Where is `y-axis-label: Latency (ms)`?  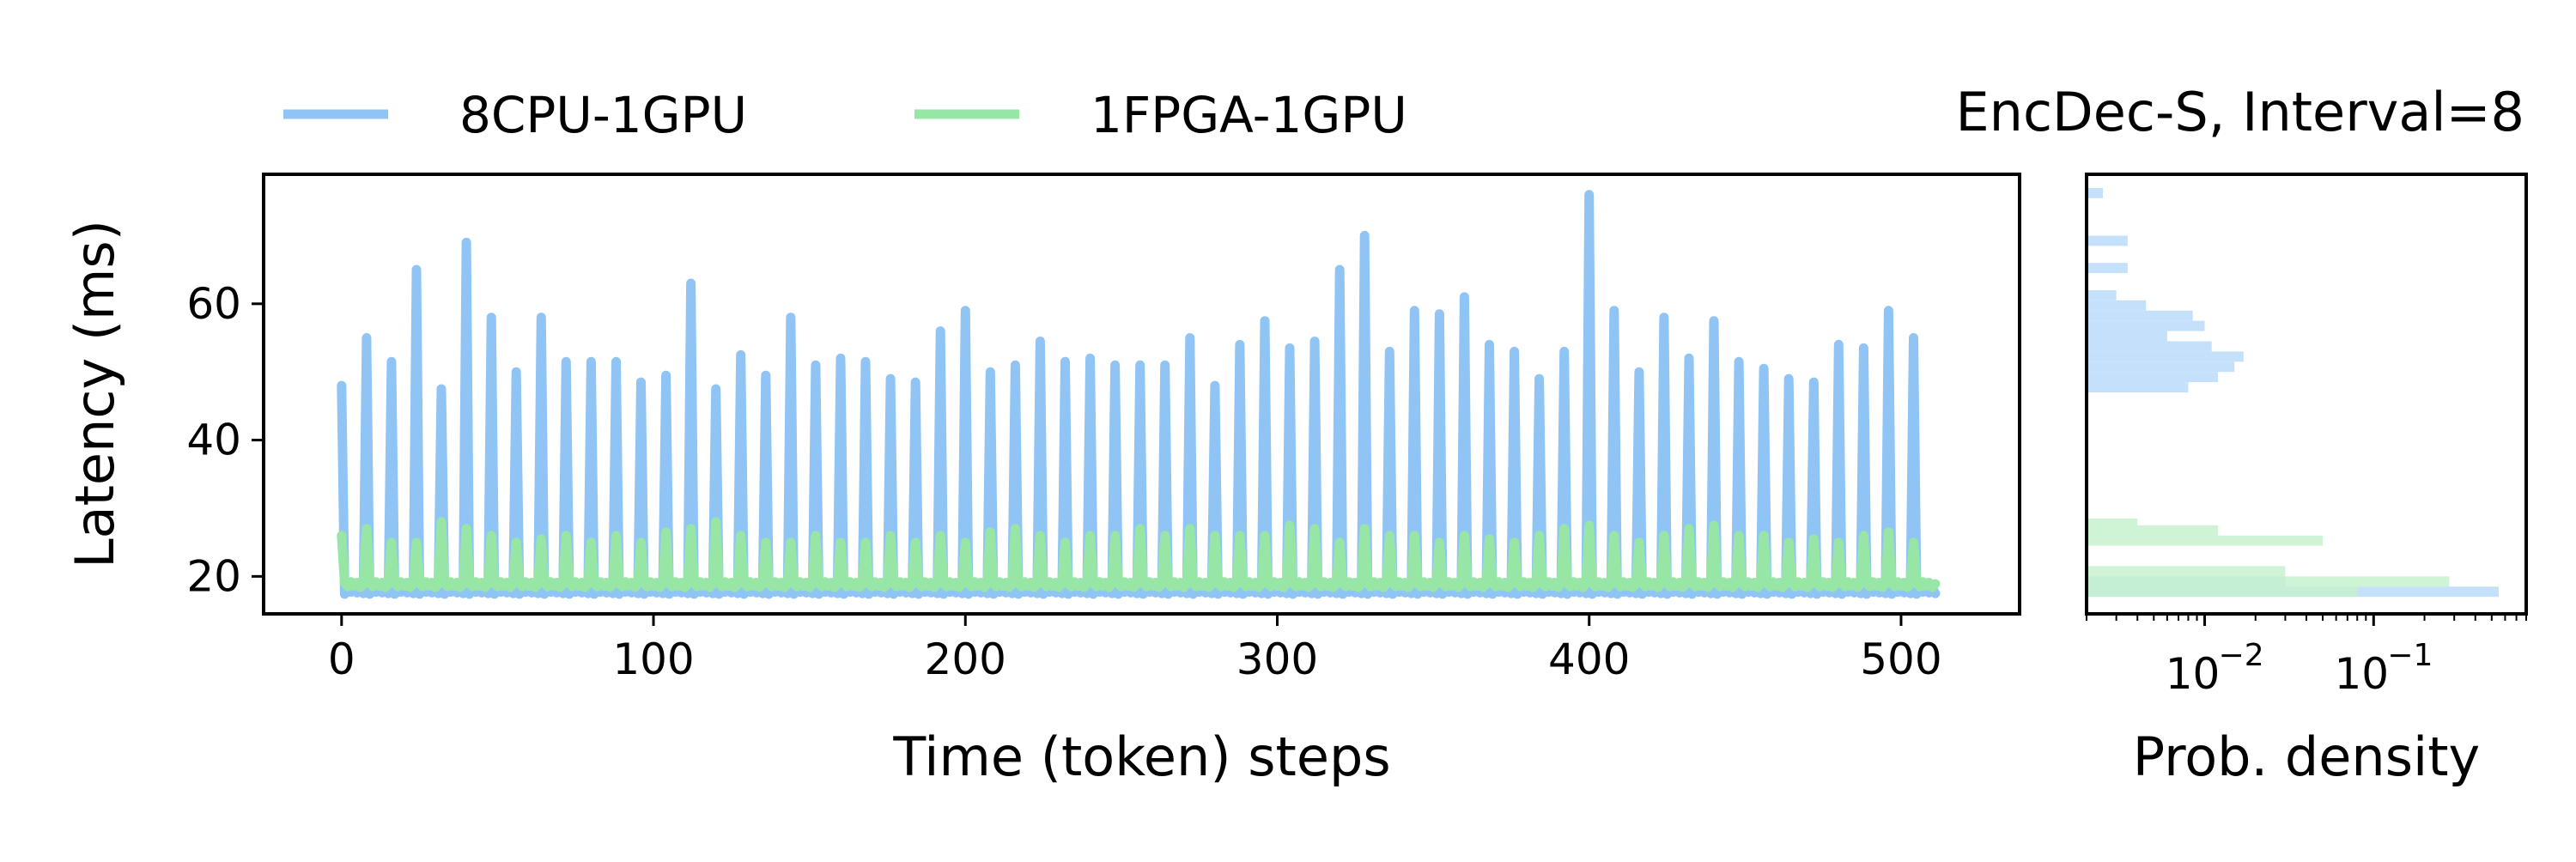
y-axis-label: Latency (ms) is located at coordinates (95, 394).